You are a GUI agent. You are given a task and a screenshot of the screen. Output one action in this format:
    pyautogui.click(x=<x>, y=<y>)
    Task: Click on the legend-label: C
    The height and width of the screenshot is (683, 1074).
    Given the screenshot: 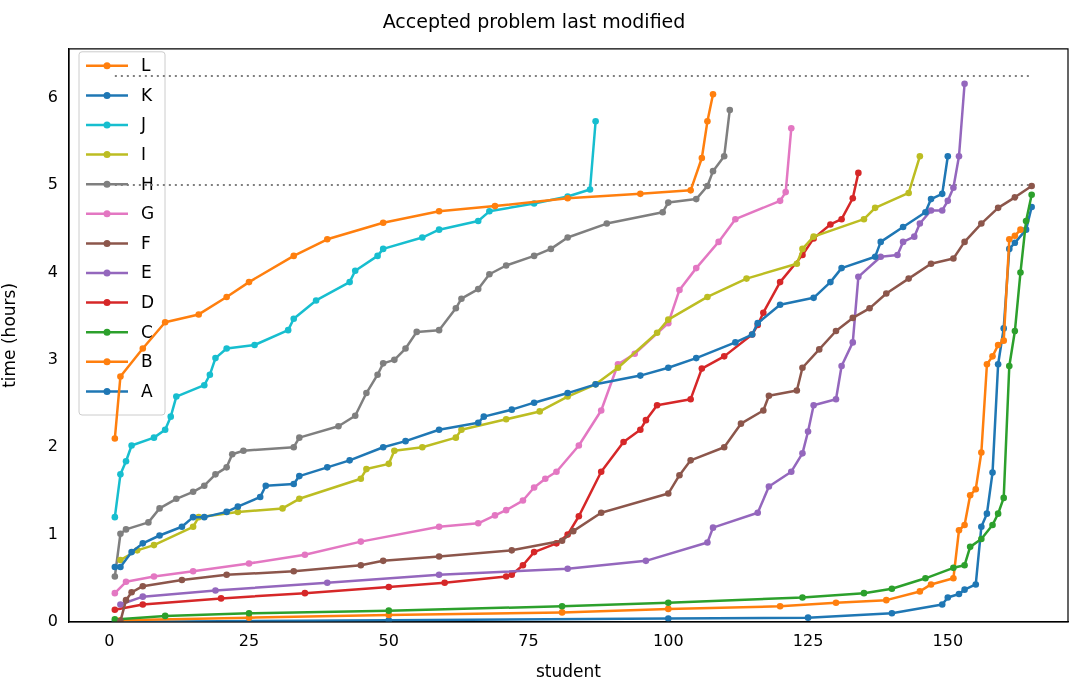 What is the action you would take?
    pyautogui.click(x=147, y=331)
    